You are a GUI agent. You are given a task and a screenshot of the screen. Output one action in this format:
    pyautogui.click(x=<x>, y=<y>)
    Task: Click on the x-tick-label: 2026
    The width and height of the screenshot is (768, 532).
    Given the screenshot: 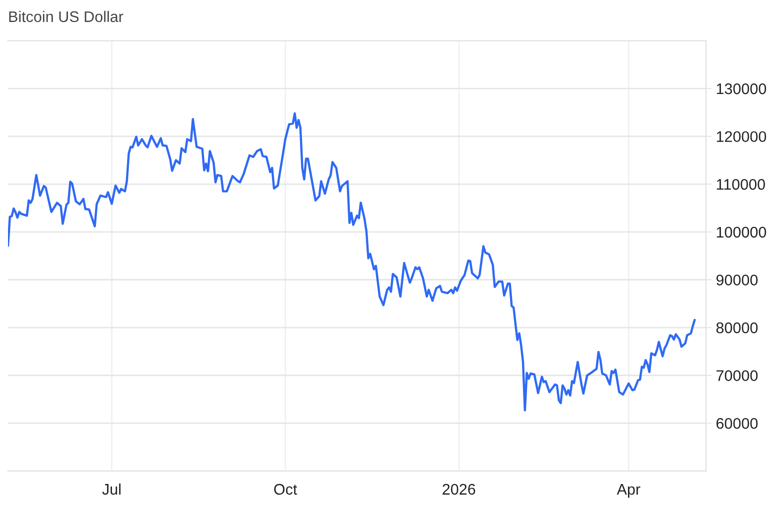 What is the action you would take?
    pyautogui.click(x=459, y=489)
    